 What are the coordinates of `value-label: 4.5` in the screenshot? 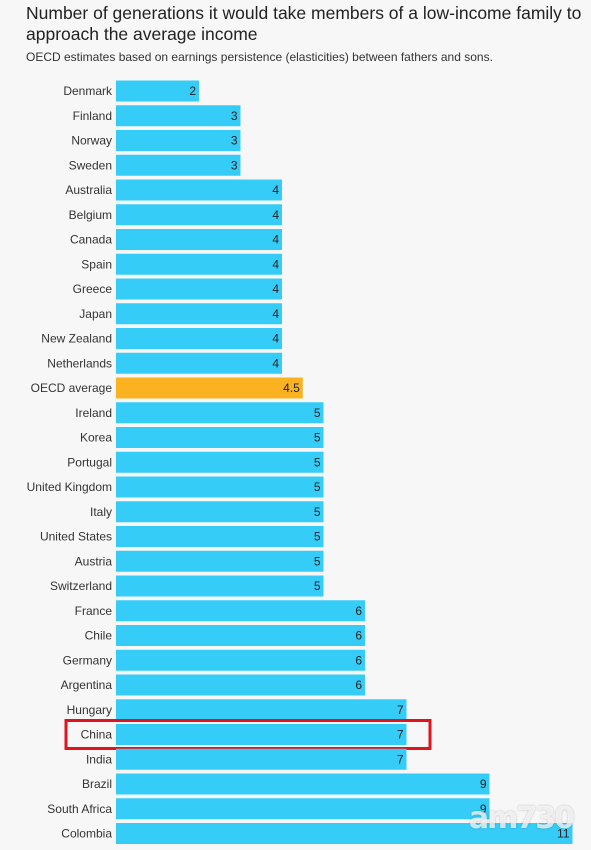 It's located at (291, 388).